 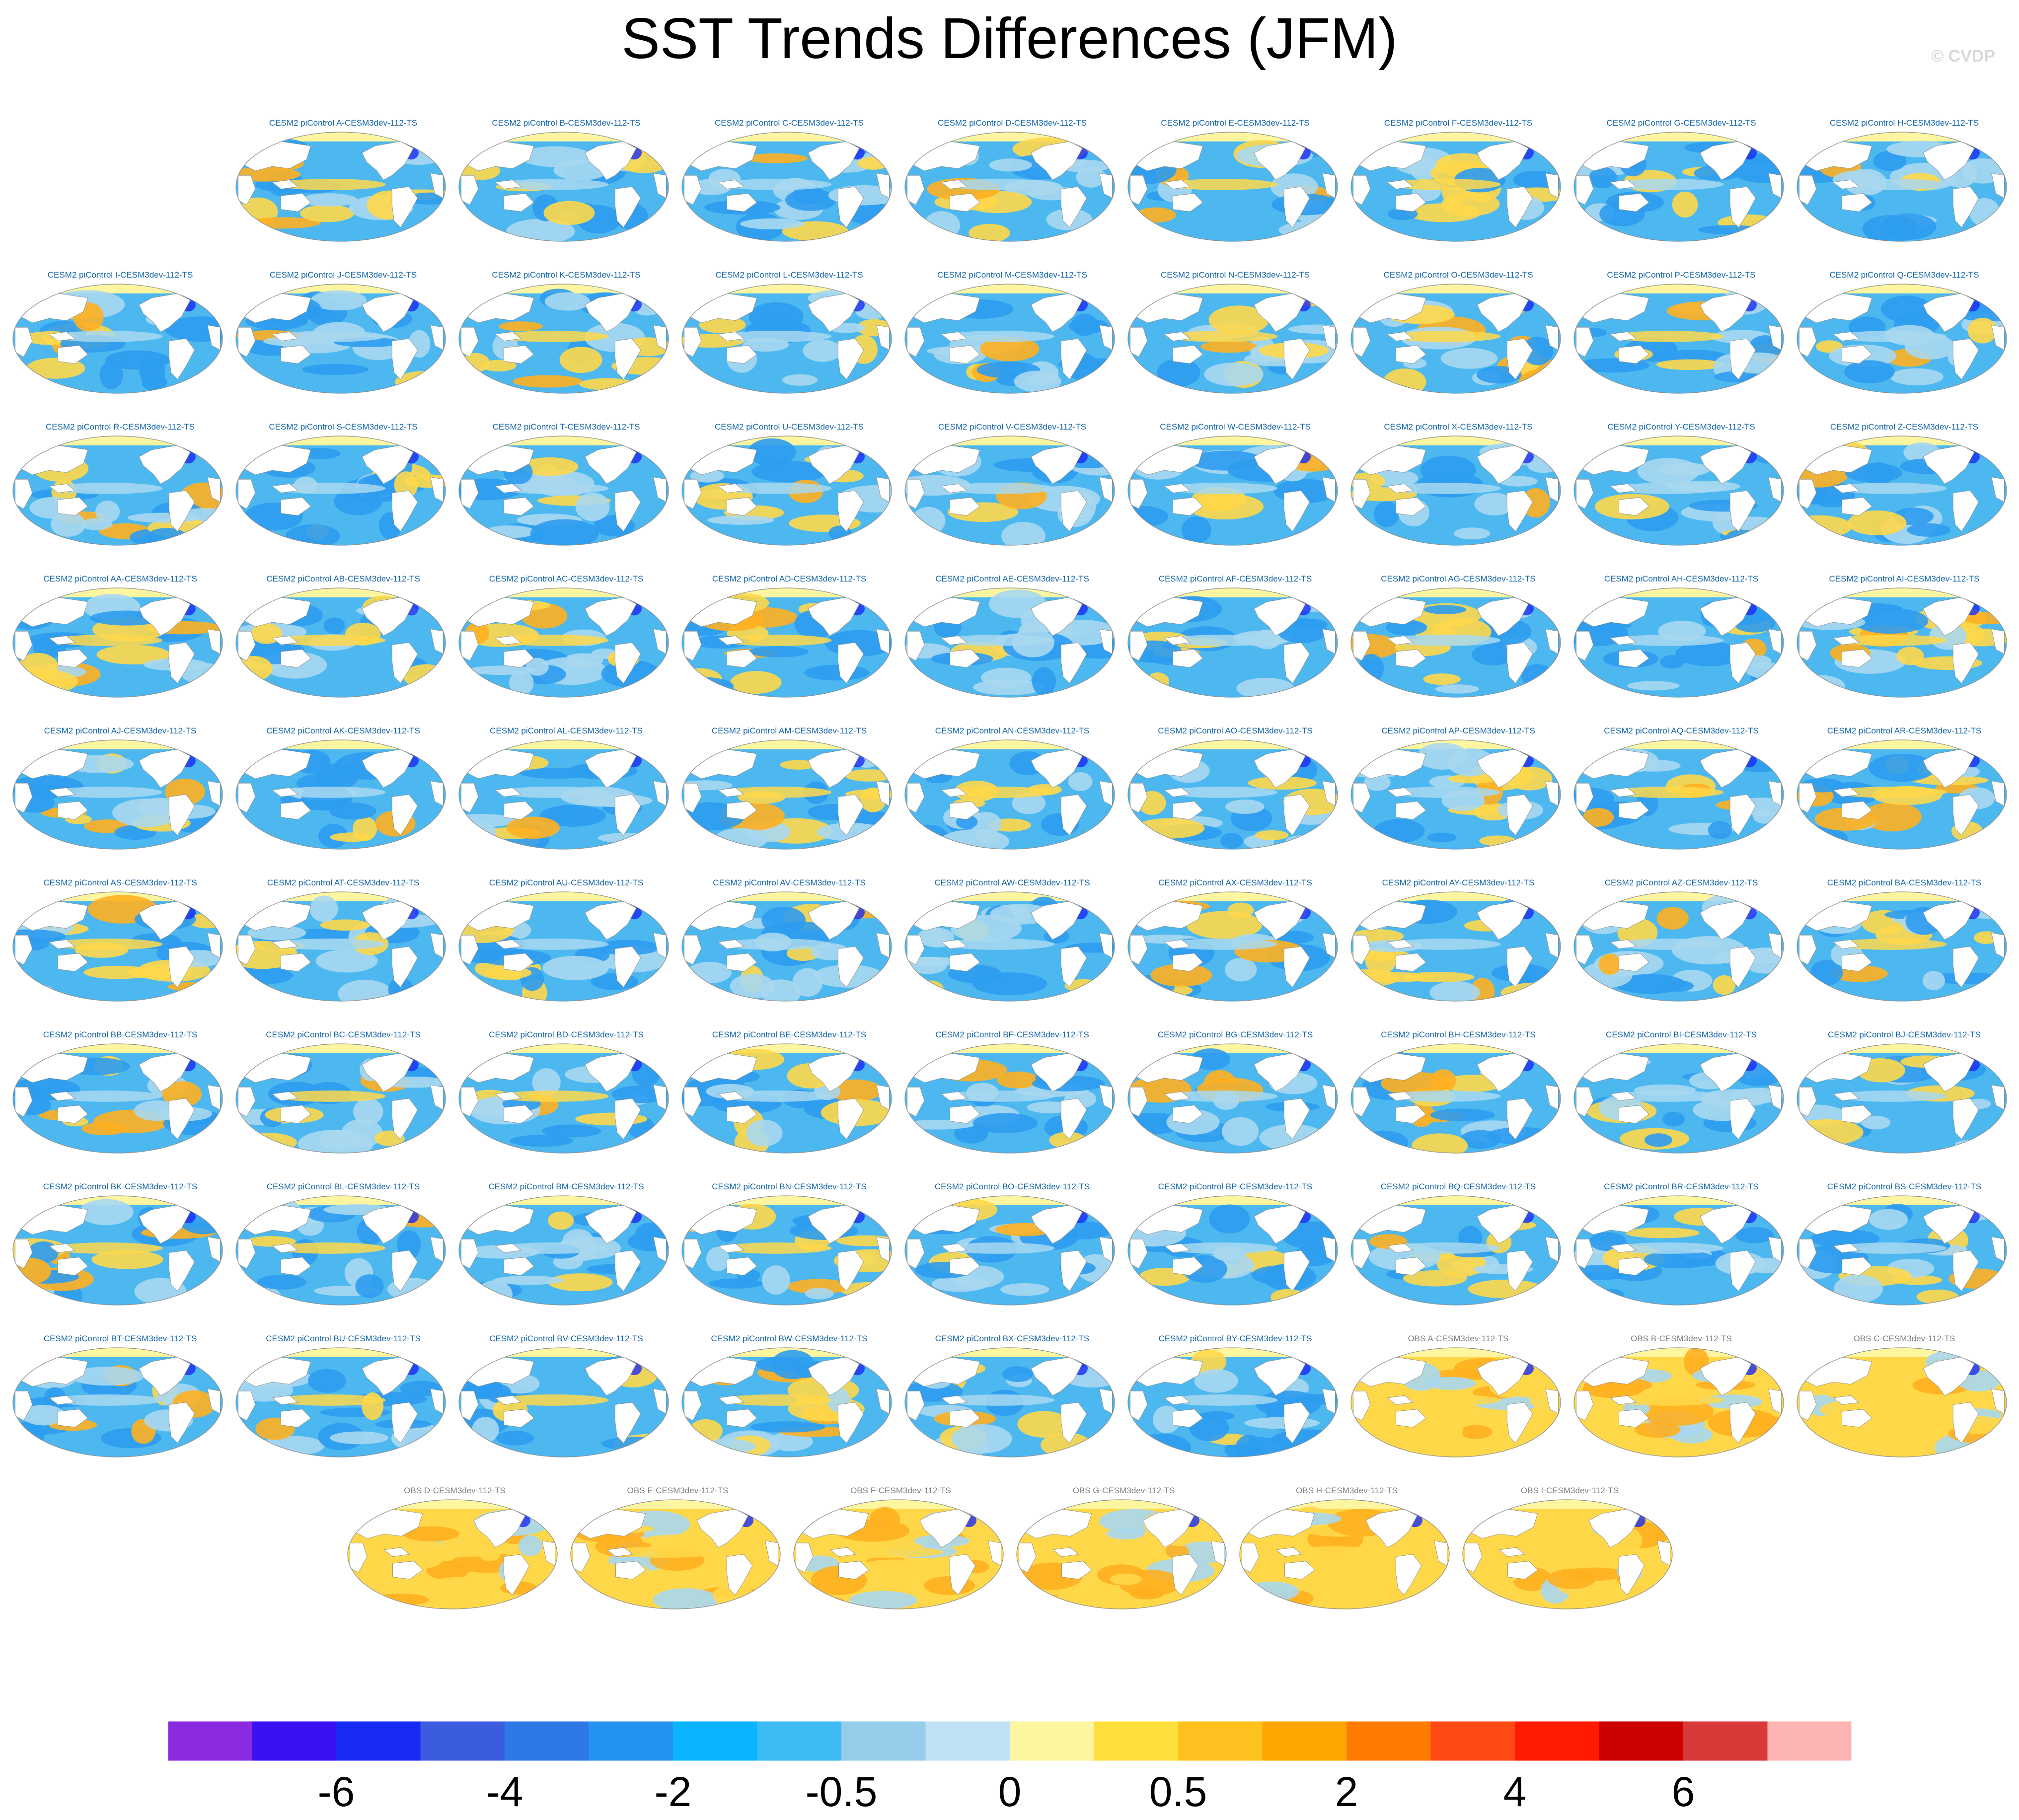 What do you see at coordinates (120, 427) in the screenshot?
I see `panel-title: CESM2 piControl R-CESM3dev-112-TS` at bounding box center [120, 427].